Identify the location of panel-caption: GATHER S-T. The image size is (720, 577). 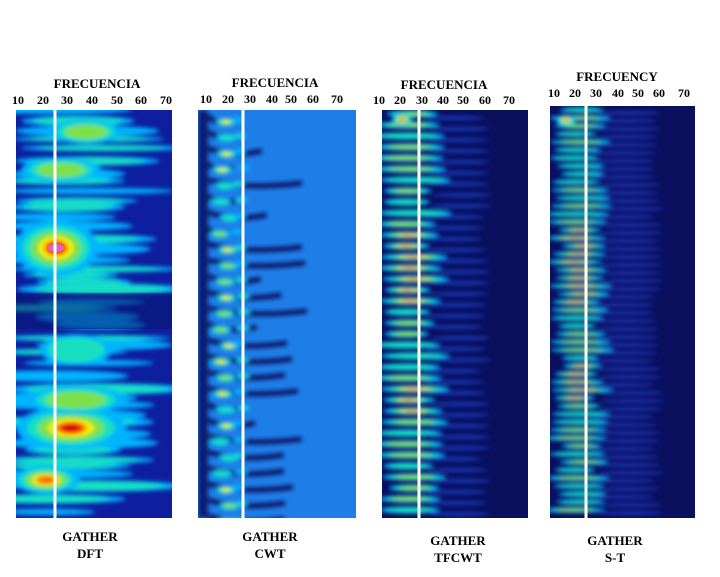
(614, 549).